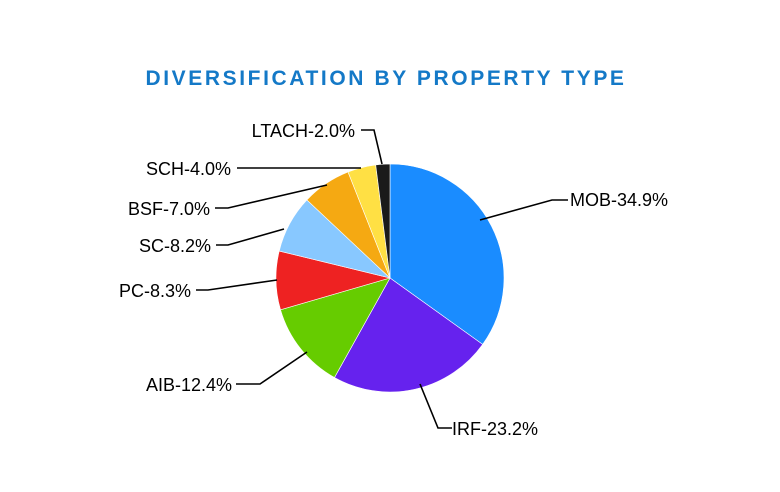 This screenshot has height=492, width=780. Describe the element at coordinates (271, 196) in the screenshot. I see `leader-line-bsf` at that location.